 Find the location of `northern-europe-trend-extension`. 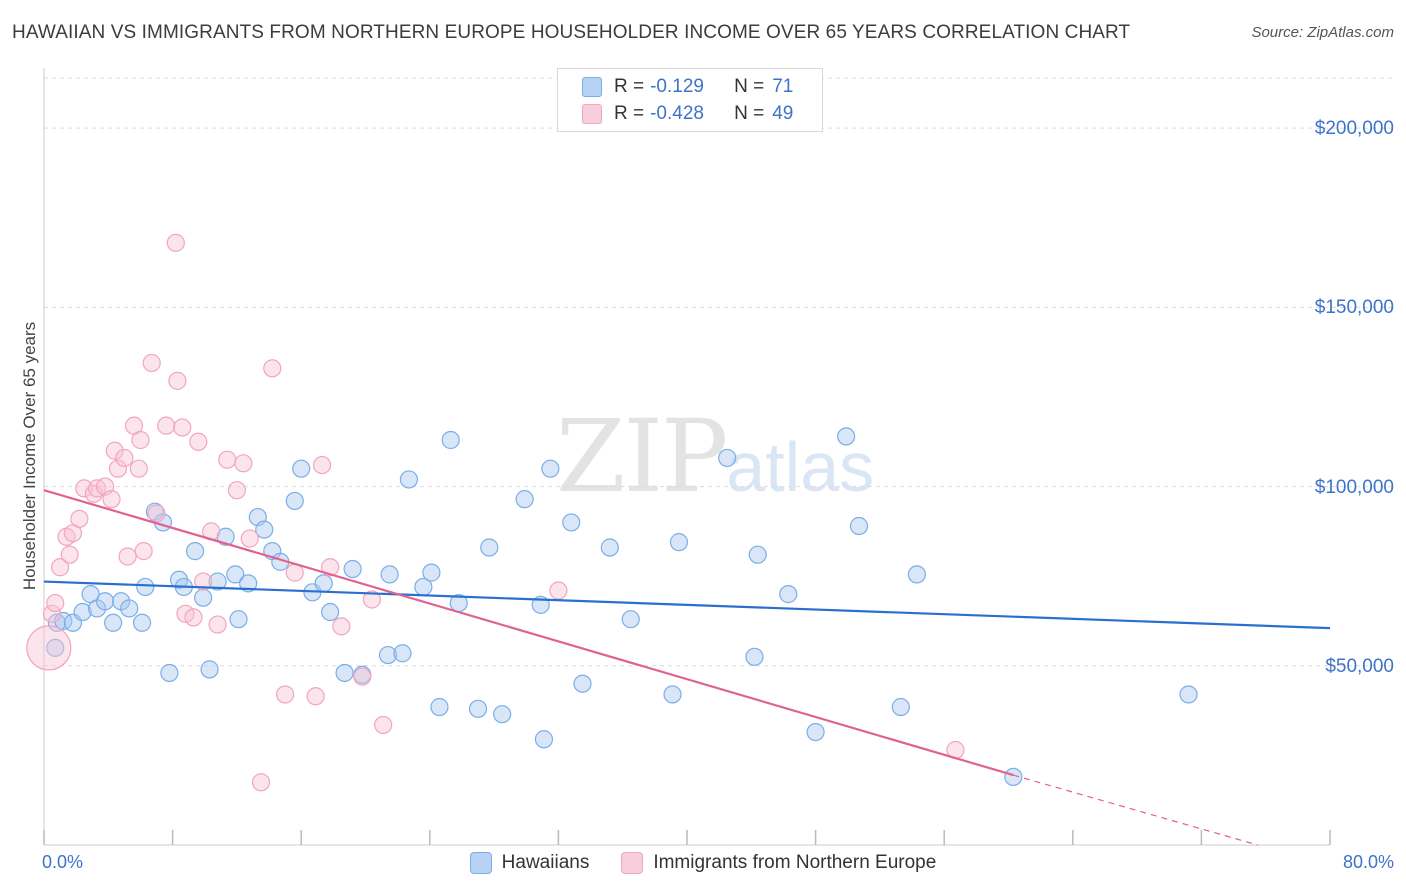

northern-europe-trend-extension is located at coordinates (1135, 810).